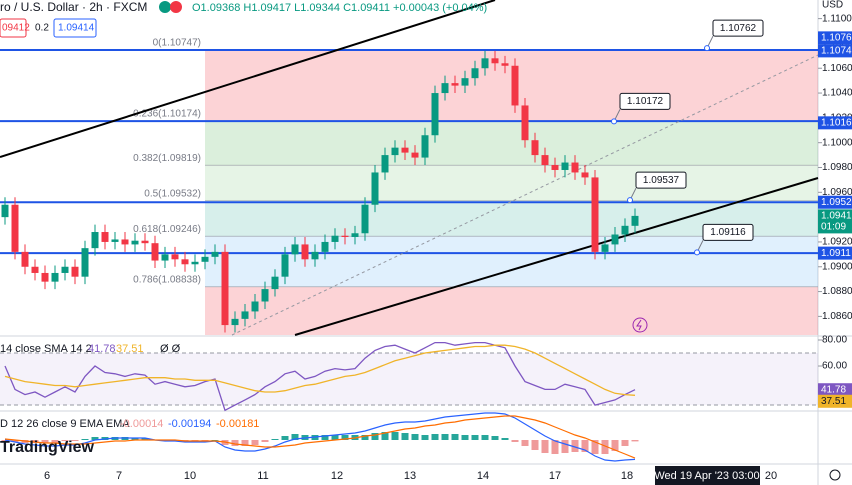 This screenshot has width=852, height=485. I want to click on rsi-label: 14 close SMA 14 2, so click(46, 349).